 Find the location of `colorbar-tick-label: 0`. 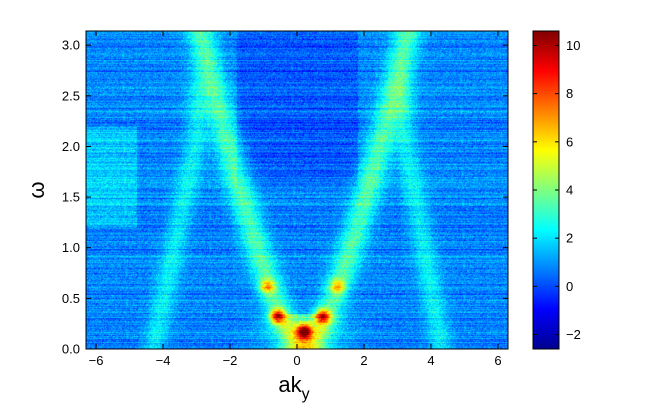

colorbar-tick-label: 0 is located at coordinates (569, 286).